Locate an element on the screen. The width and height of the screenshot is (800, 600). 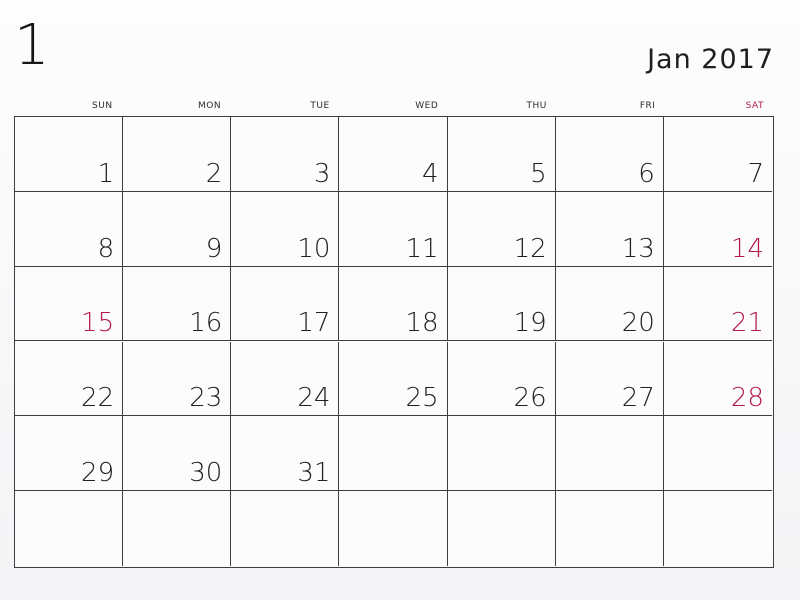
weekday-fri: FRI is located at coordinates (647, 106).